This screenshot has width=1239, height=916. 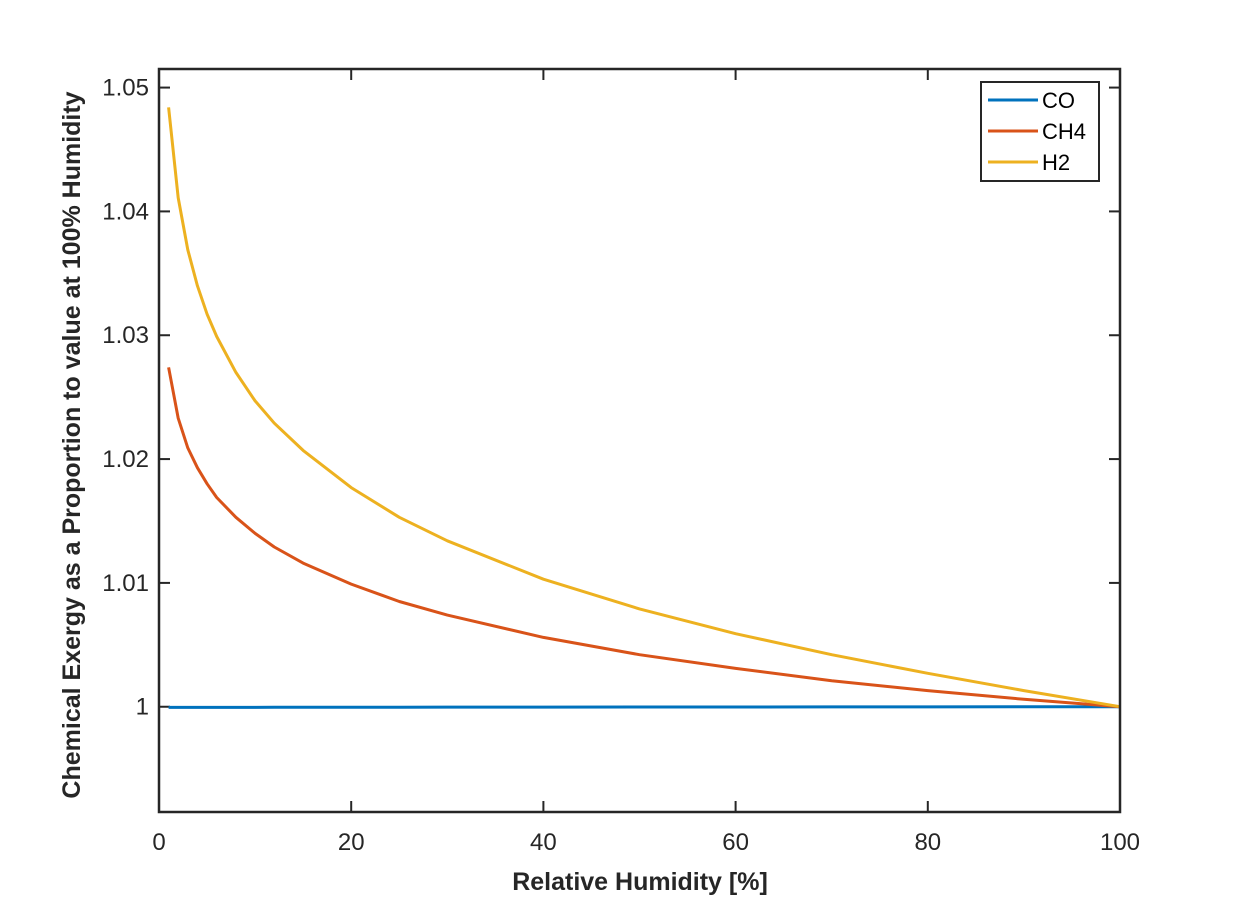 What do you see at coordinates (125, 583) in the screenshot?
I see `y-tick-label: 1.01` at bounding box center [125, 583].